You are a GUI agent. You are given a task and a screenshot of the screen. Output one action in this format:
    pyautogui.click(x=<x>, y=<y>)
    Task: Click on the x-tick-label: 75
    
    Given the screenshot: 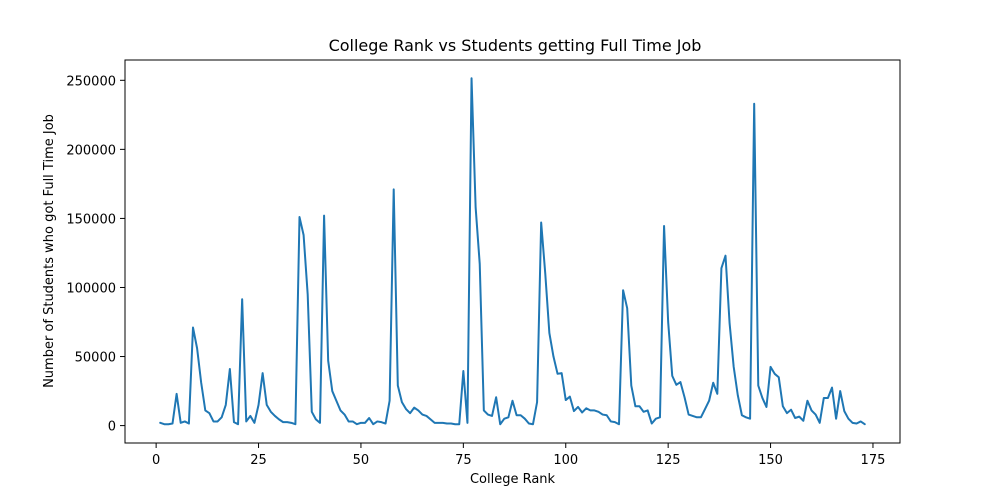 What is the action you would take?
    pyautogui.click(x=463, y=460)
    